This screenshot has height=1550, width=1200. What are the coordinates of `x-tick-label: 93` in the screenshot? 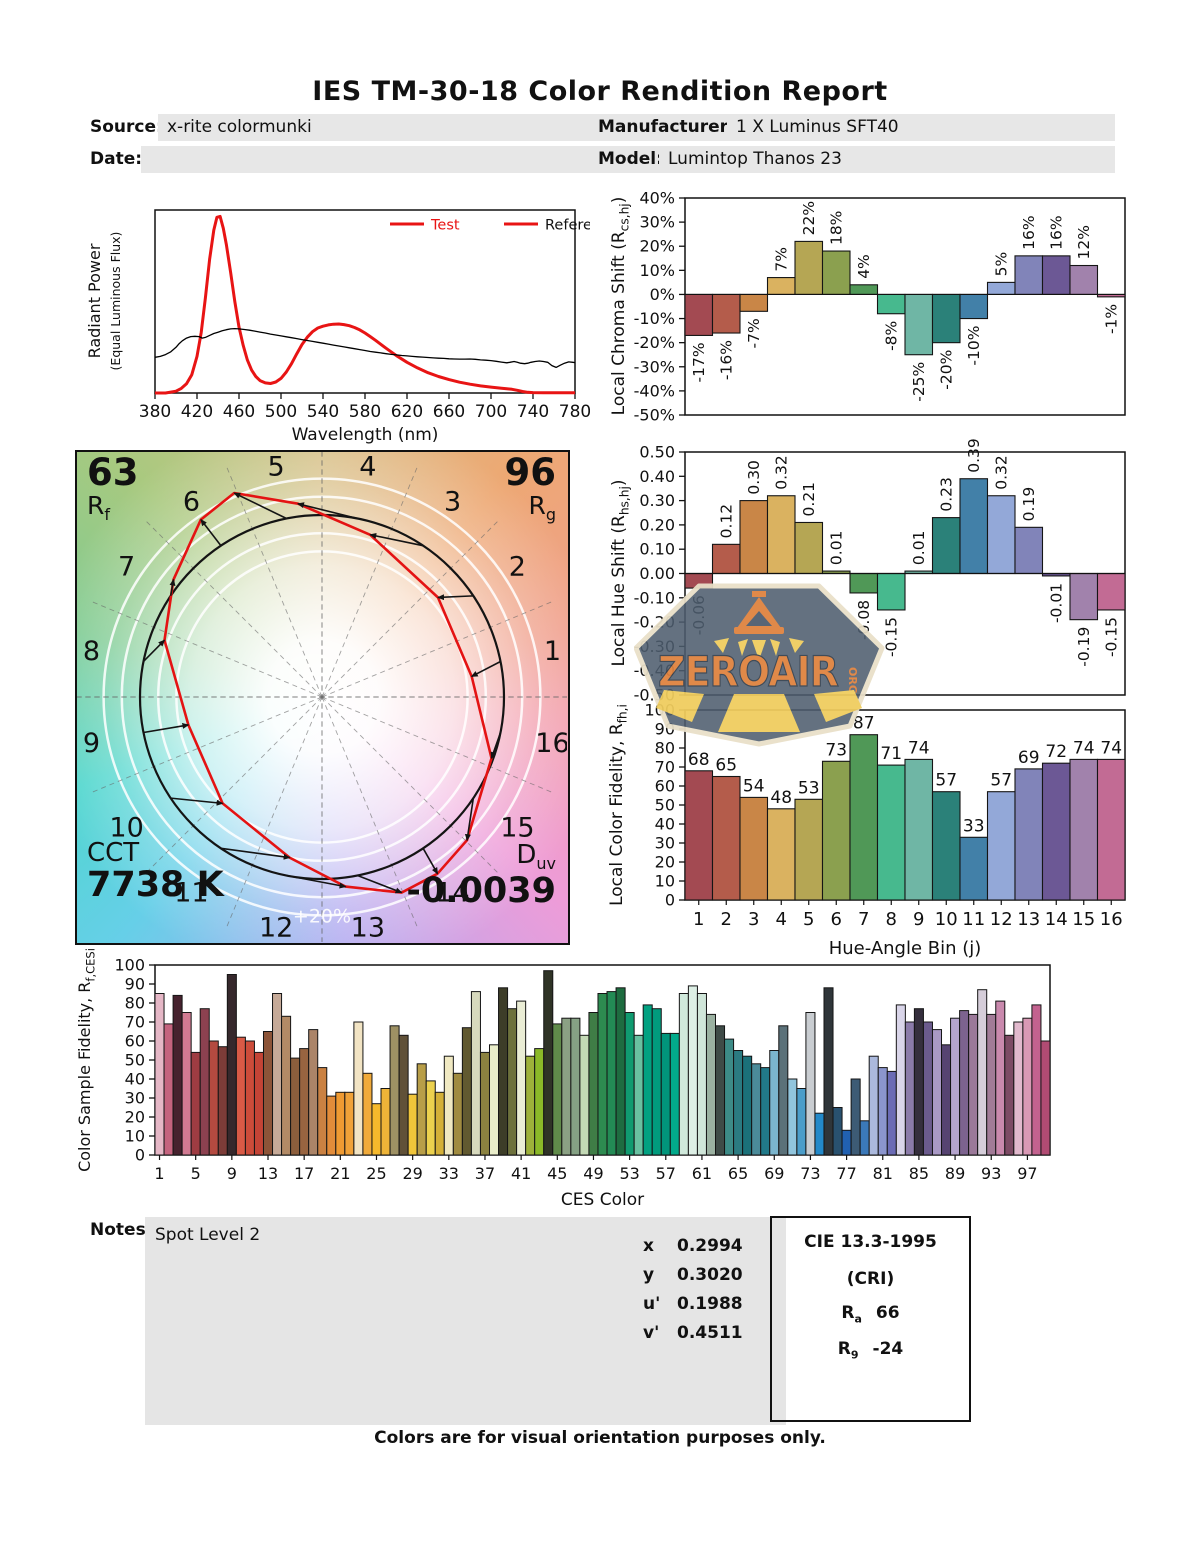 It's located at (991, 1173).